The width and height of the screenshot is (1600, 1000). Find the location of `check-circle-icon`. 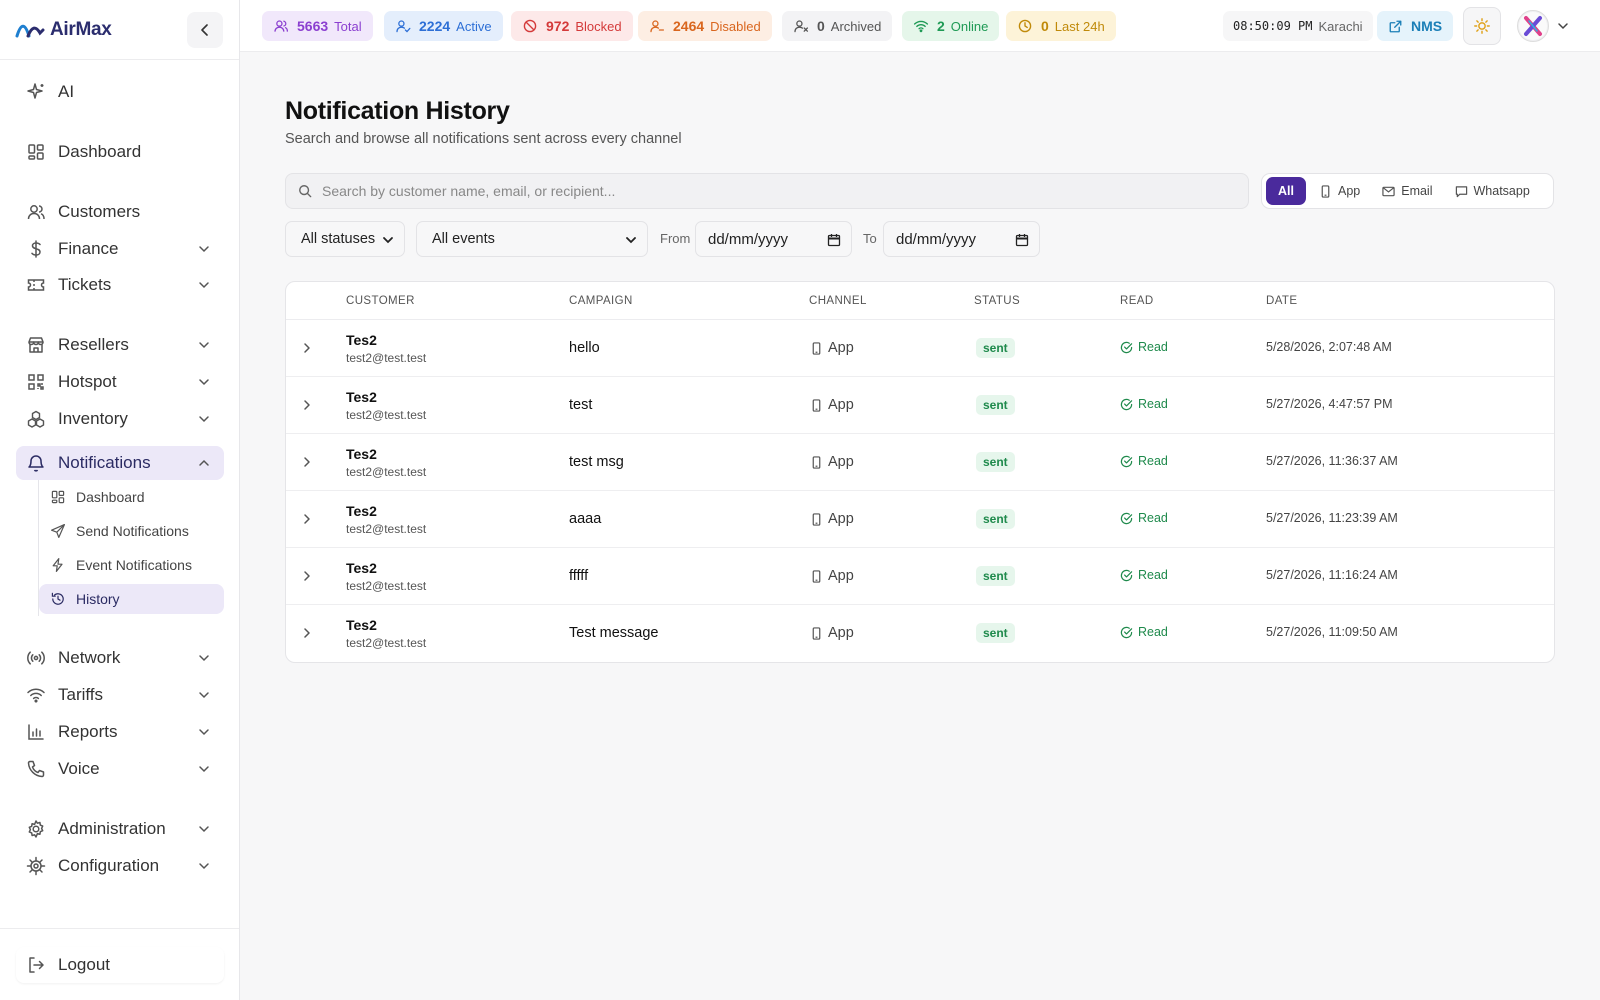

check-circle-icon is located at coordinates (1126, 632).